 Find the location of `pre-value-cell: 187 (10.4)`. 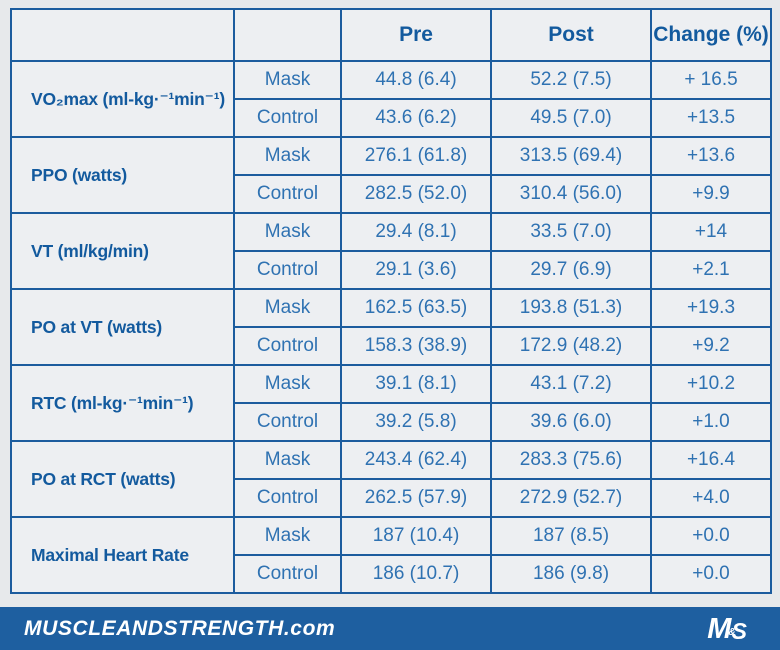

pre-value-cell: 187 (10.4) is located at coordinates (416, 536).